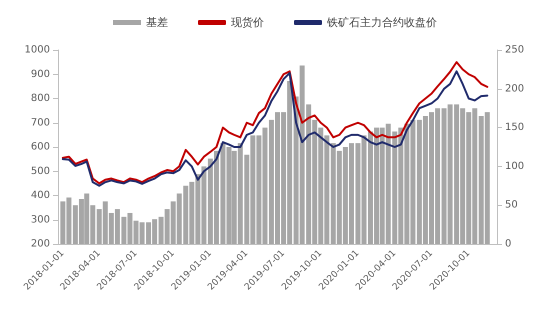  What do you see at coordinates (40, 220) in the screenshot?
I see `y-tick-label: 300` at bounding box center [40, 220].